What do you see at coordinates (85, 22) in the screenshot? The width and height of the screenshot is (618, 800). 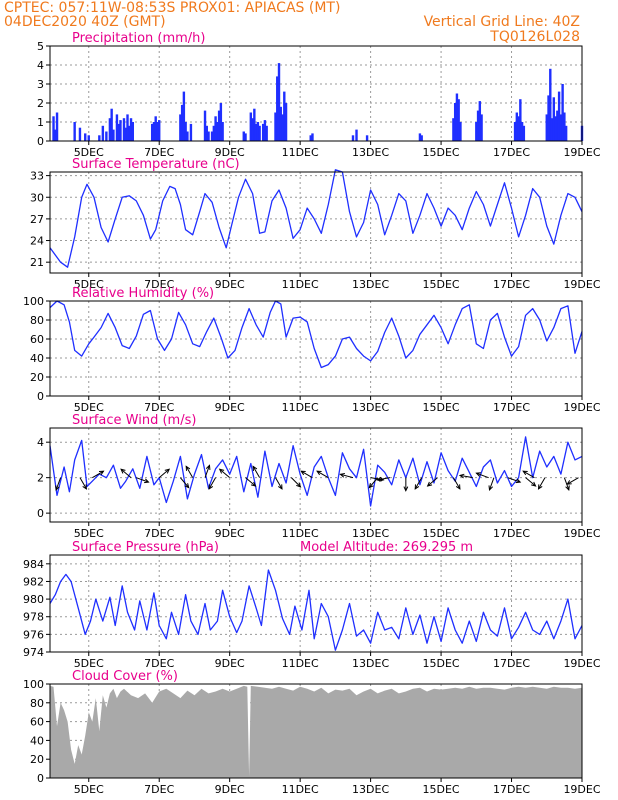 I see `header-date: 04DEC2020 40Z (GMT)` at bounding box center [85, 22].